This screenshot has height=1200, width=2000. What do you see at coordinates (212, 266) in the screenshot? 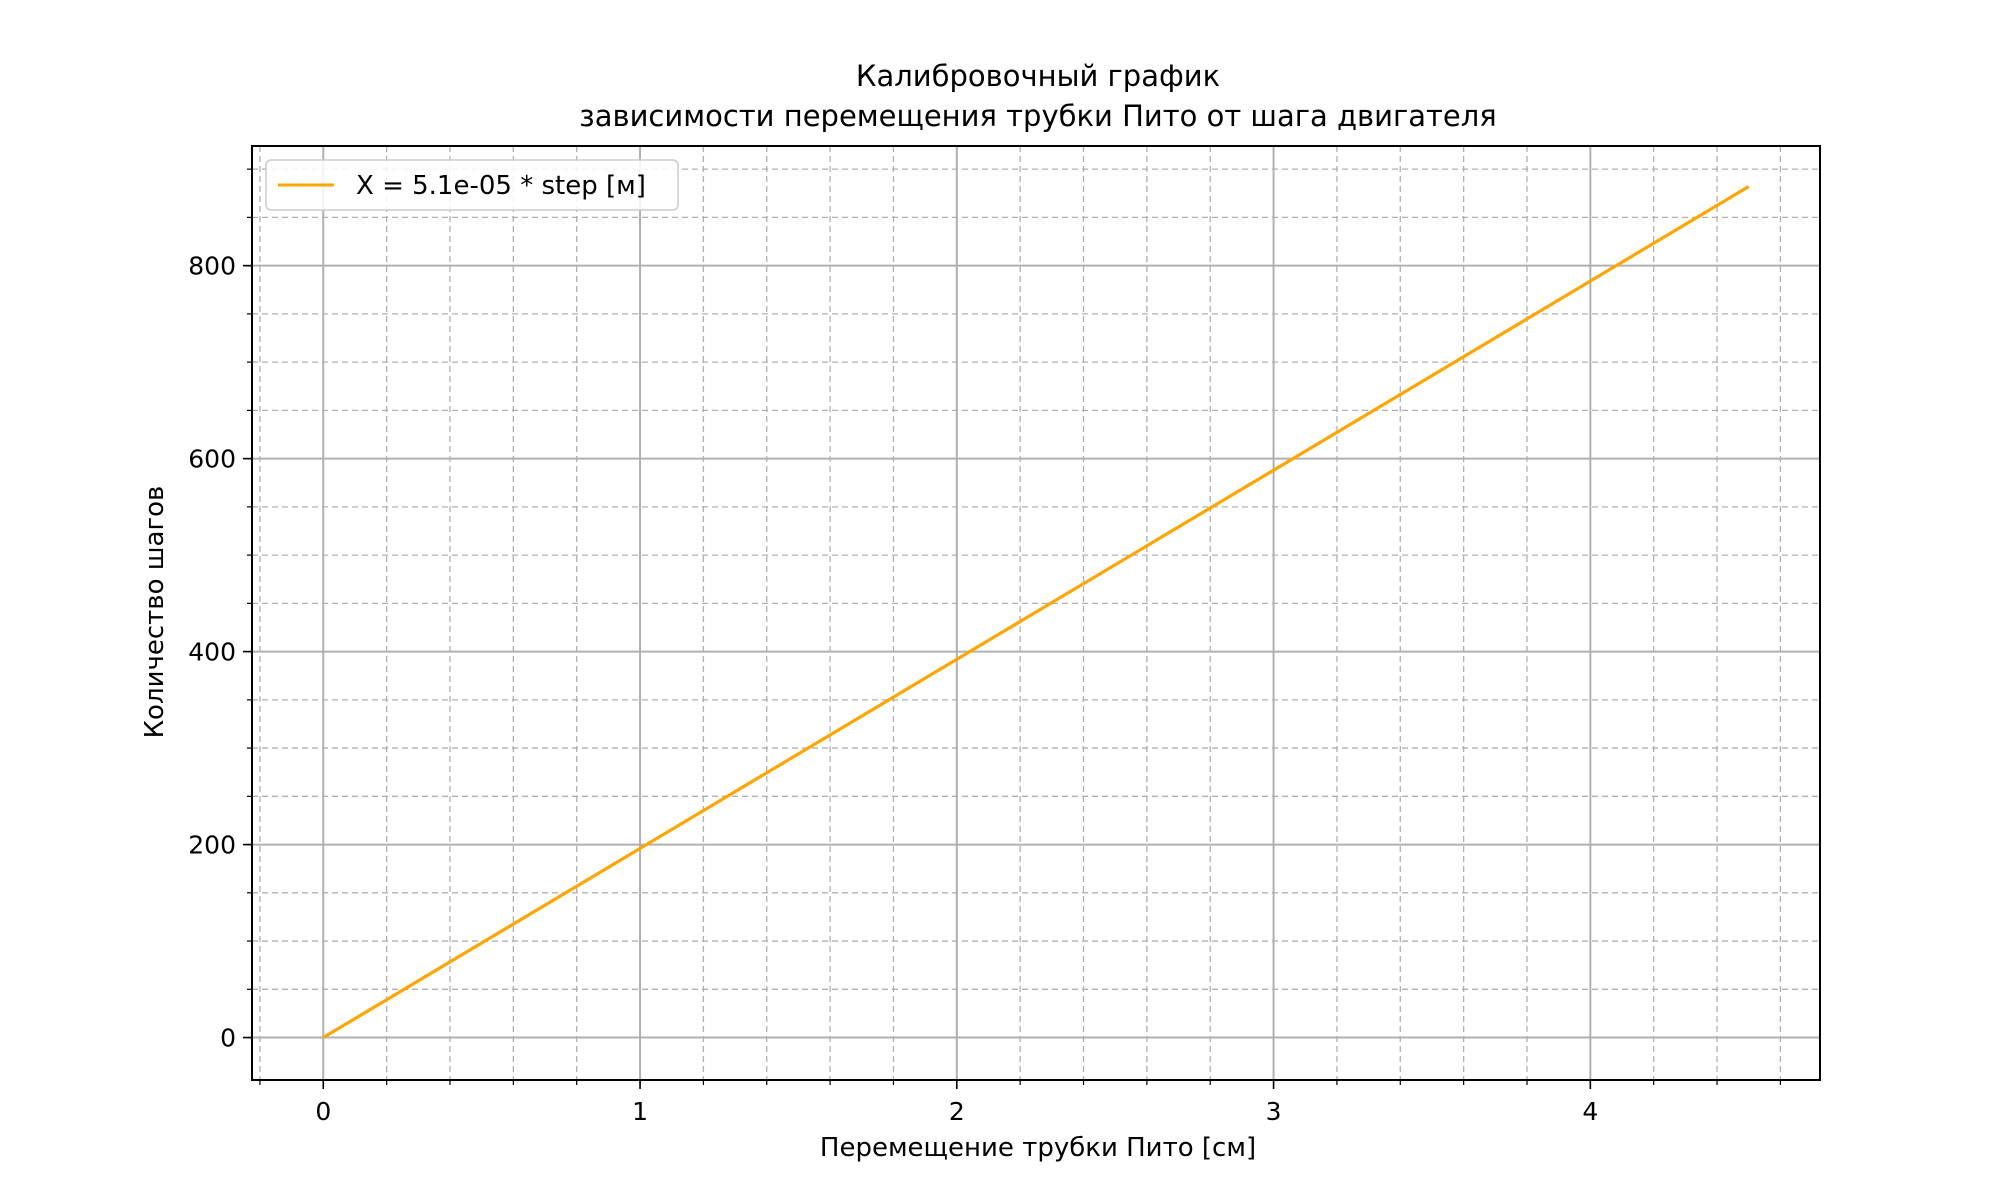
I see `y-tick-label: 800` at bounding box center [212, 266].